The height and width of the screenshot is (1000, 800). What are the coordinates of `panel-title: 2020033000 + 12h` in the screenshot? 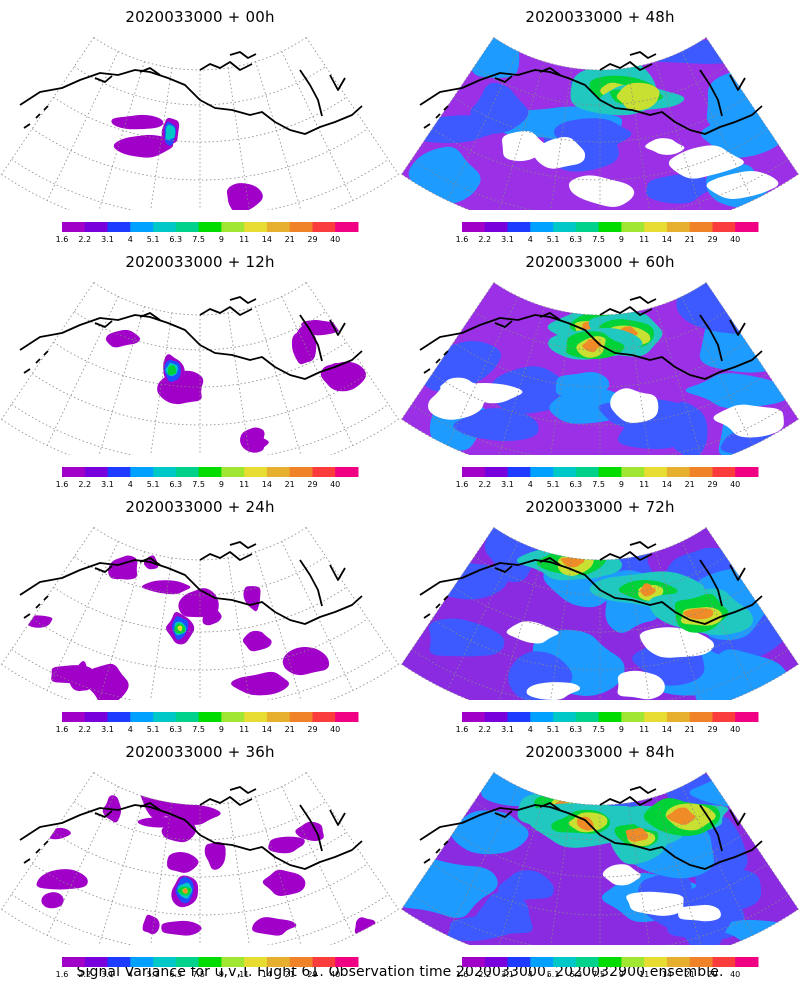 It's located at (200, 262).